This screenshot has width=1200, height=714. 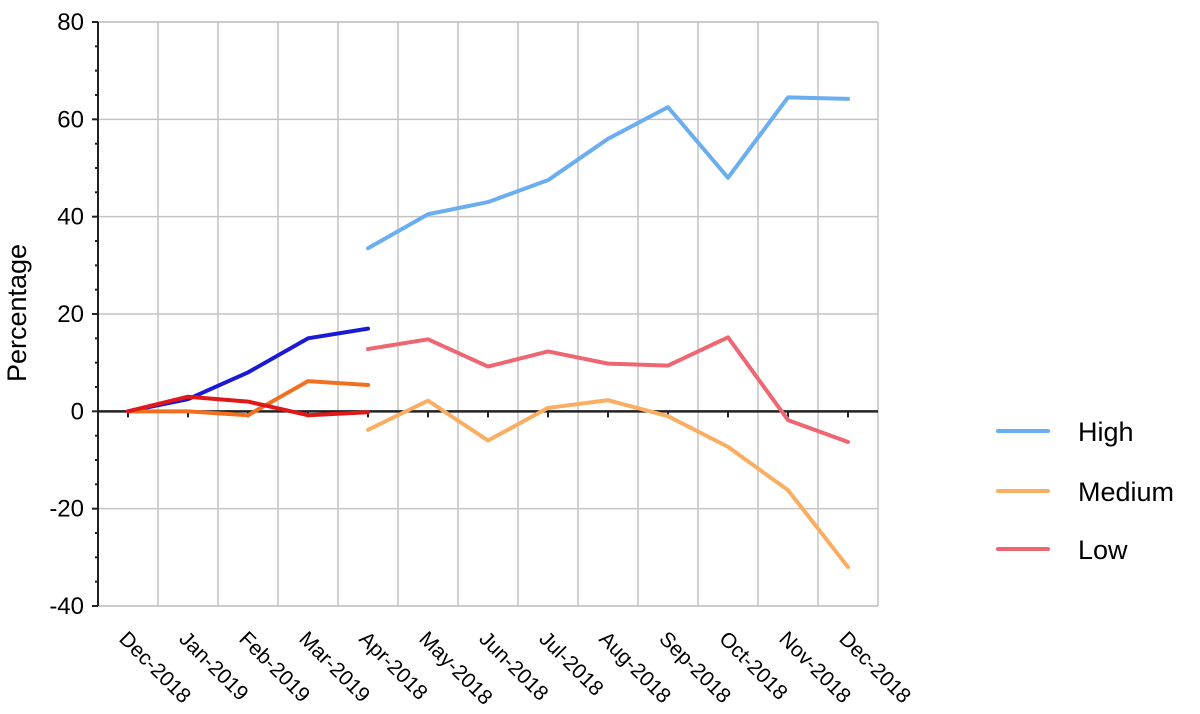 What do you see at coordinates (17, 313) in the screenshot?
I see `y-axis-title: Percentage` at bounding box center [17, 313].